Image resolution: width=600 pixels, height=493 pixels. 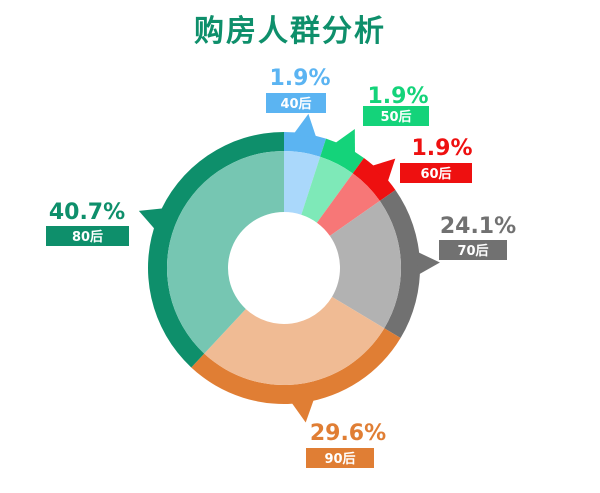 I want to click on slice-2-outer, so click(x=374, y=179).